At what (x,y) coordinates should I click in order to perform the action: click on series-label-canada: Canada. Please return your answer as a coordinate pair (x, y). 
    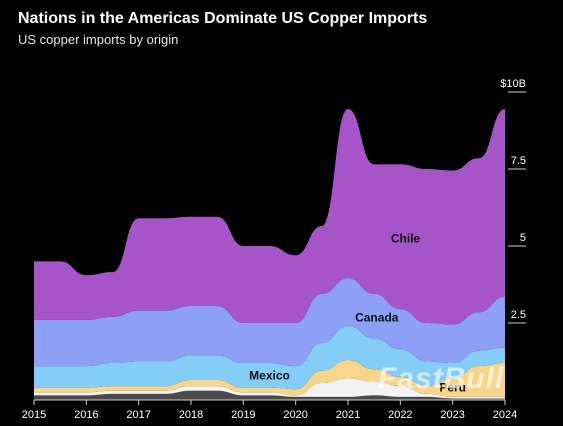
    Looking at the image, I should click on (377, 317).